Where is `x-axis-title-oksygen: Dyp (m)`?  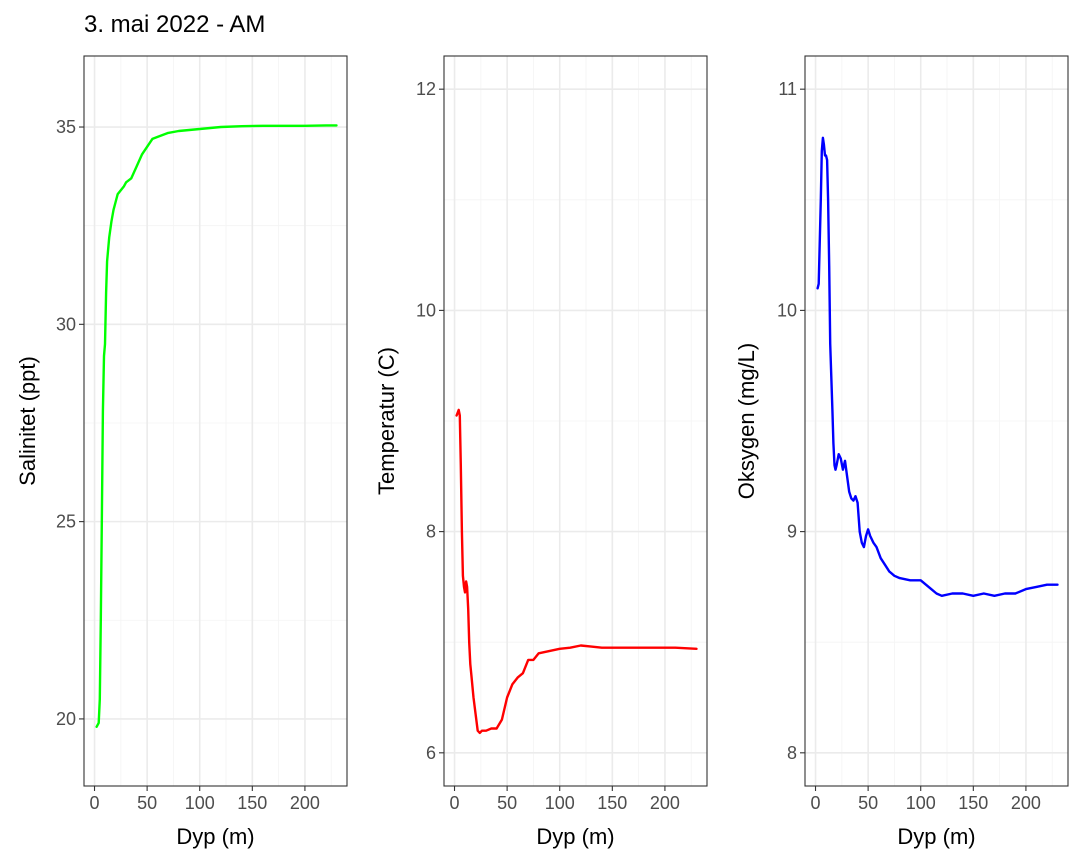 x-axis-title-oksygen: Dyp (m) is located at coordinates (936, 836).